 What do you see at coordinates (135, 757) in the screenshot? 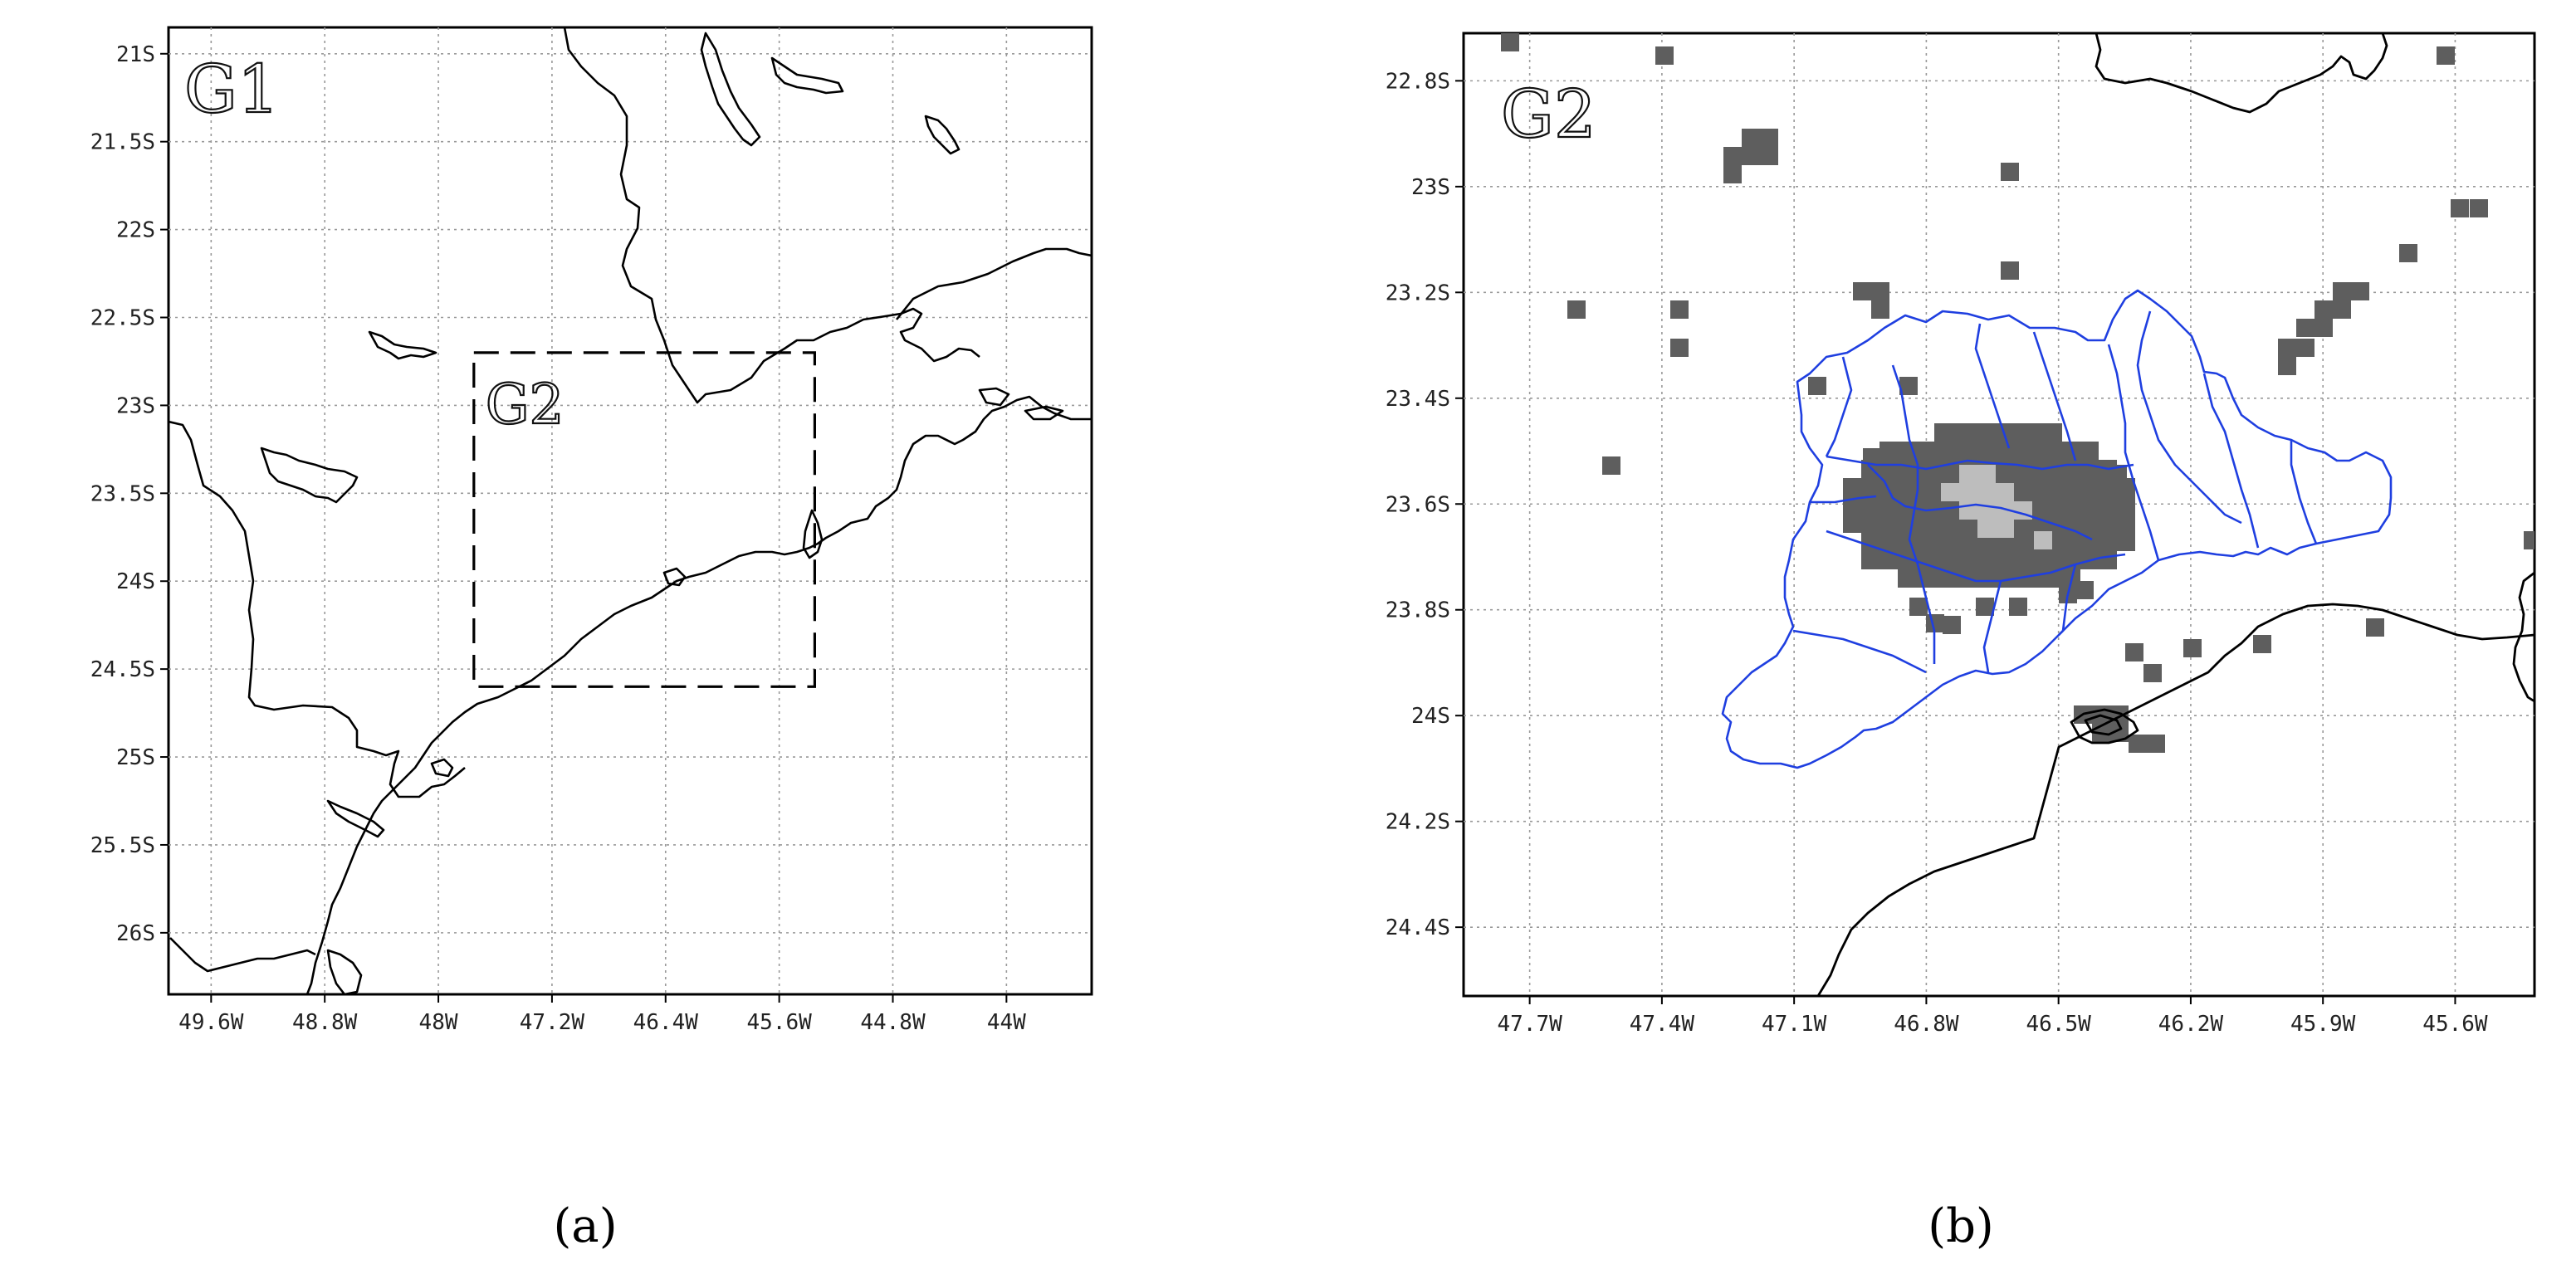
I see `y-tick-label: 25S` at bounding box center [135, 757].